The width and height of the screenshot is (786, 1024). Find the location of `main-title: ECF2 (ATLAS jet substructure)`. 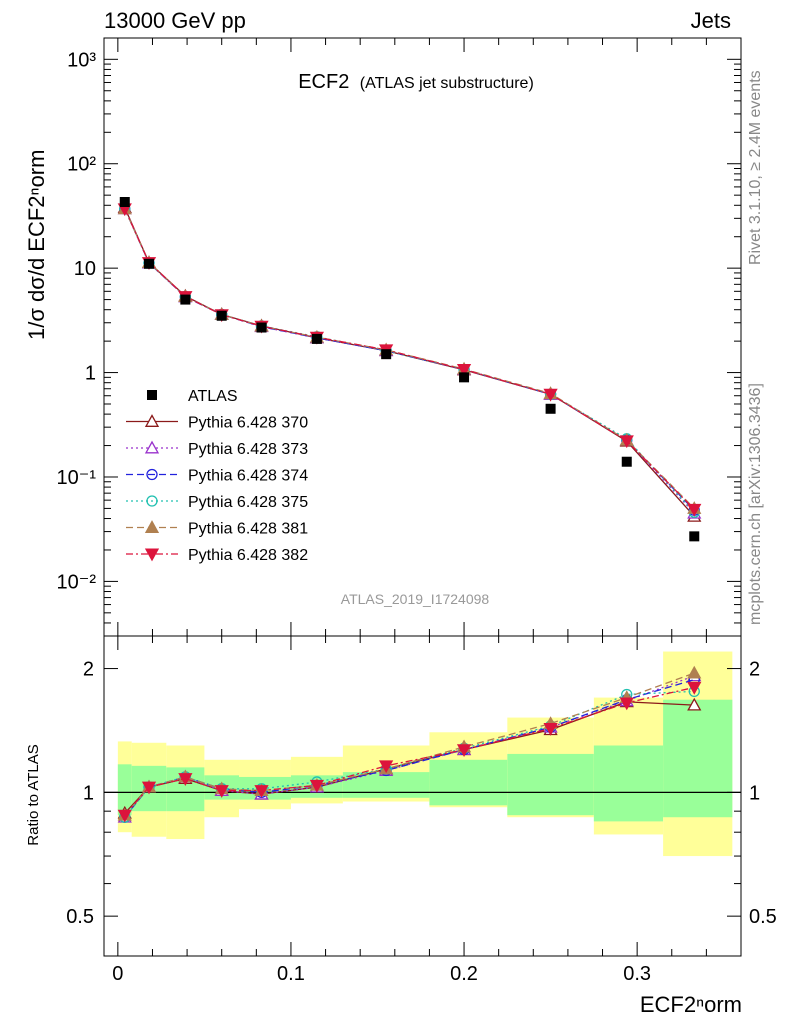

main-title: ECF2 (ATLAS jet substructure) is located at coordinates (416, 82).